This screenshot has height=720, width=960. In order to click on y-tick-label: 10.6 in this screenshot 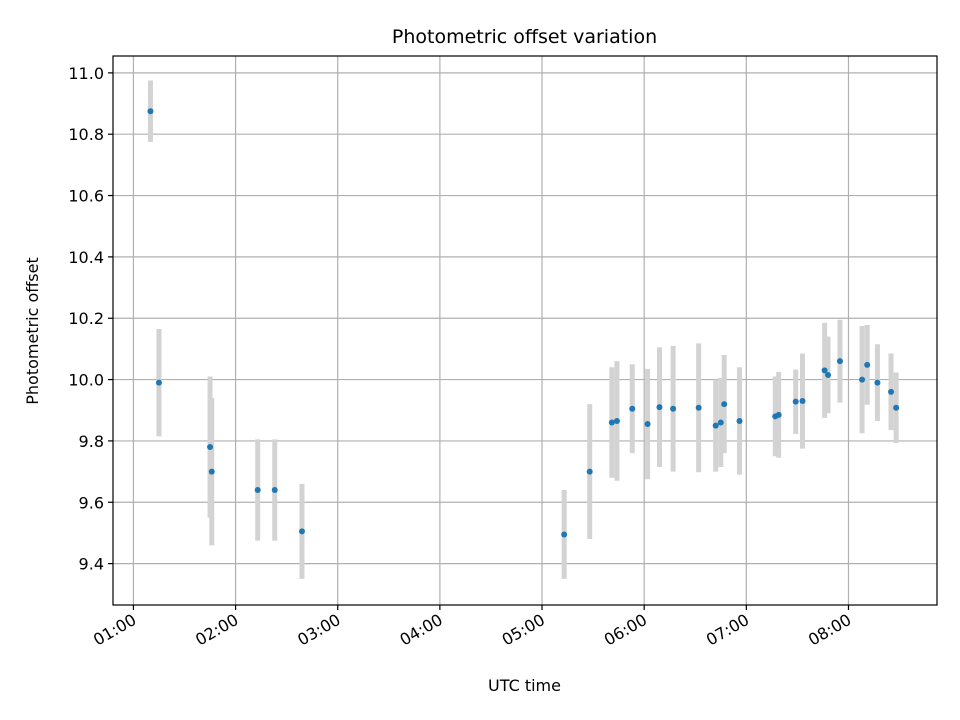, I will do `click(86, 196)`.